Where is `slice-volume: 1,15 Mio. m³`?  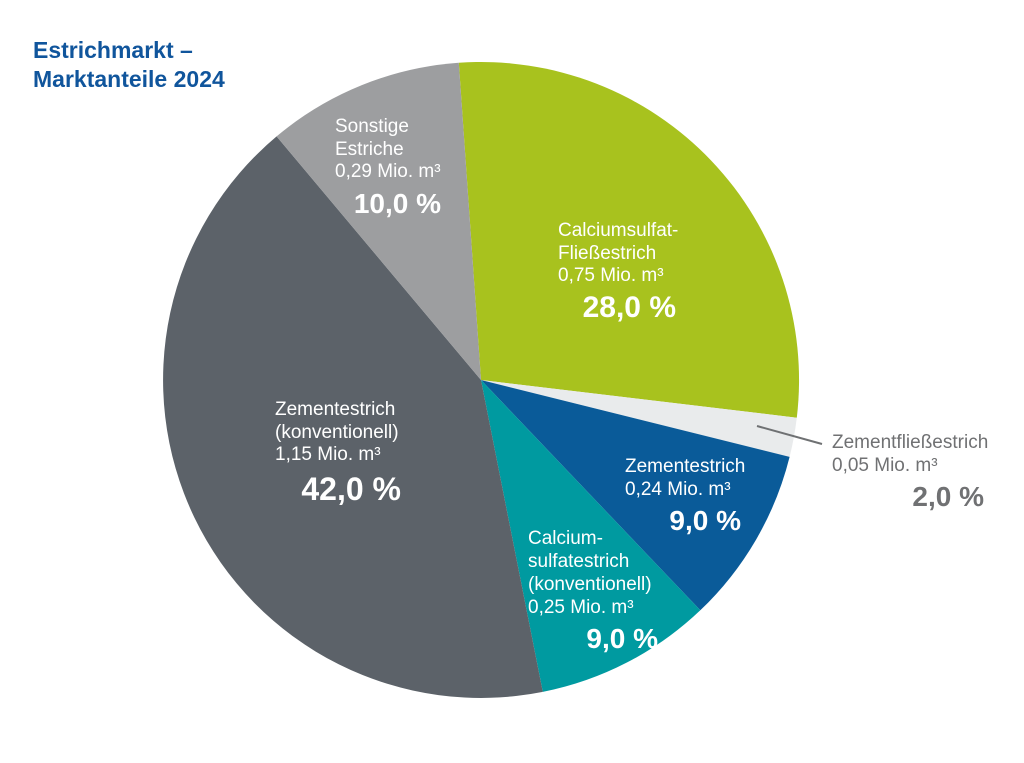 slice-volume: 1,15 Mio. m³ is located at coordinates (328, 454).